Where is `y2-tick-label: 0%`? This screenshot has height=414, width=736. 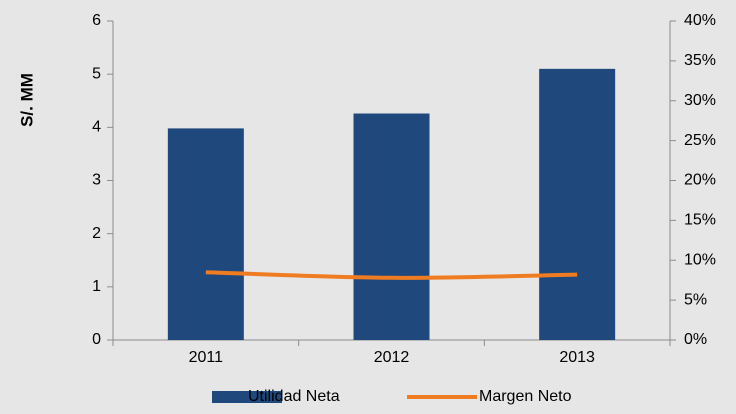 y2-tick-label: 0% is located at coordinates (695, 339).